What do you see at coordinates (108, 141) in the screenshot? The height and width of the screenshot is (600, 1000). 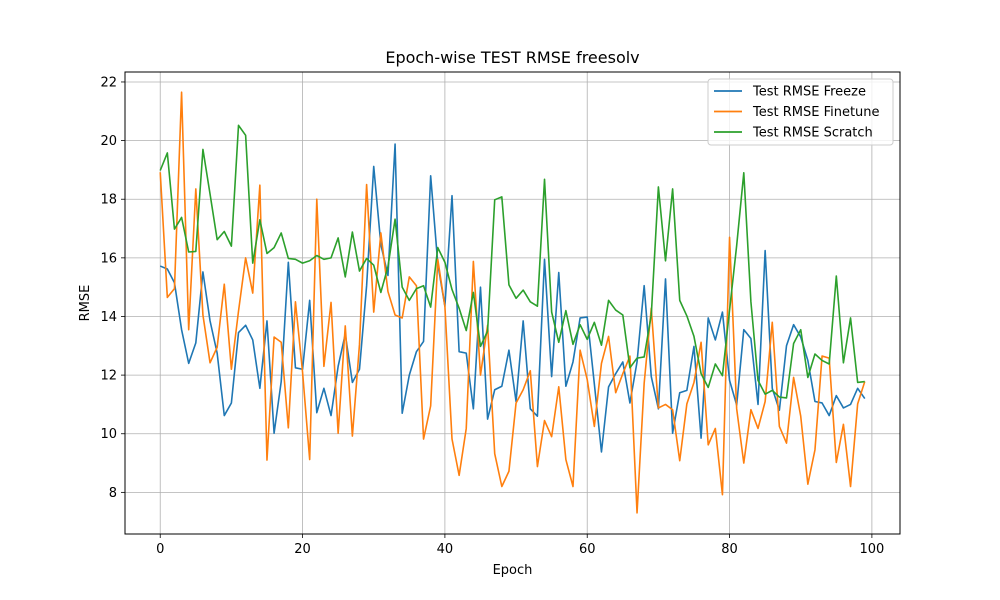 I see `y-tick-label: 20` at bounding box center [108, 141].